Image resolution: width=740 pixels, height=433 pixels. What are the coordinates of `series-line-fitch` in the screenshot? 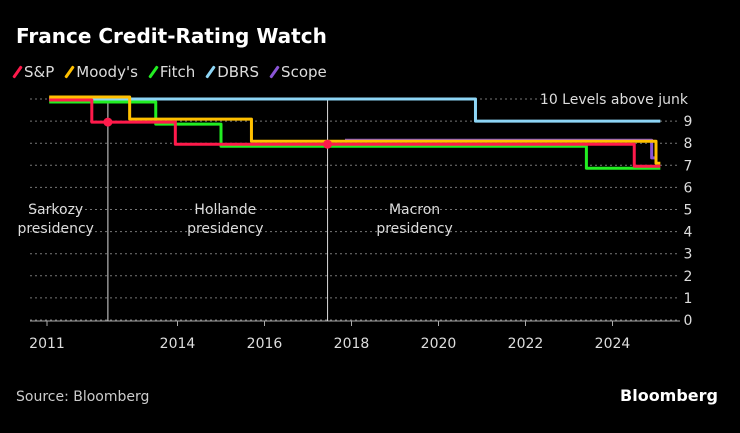 It's located at (355, 135).